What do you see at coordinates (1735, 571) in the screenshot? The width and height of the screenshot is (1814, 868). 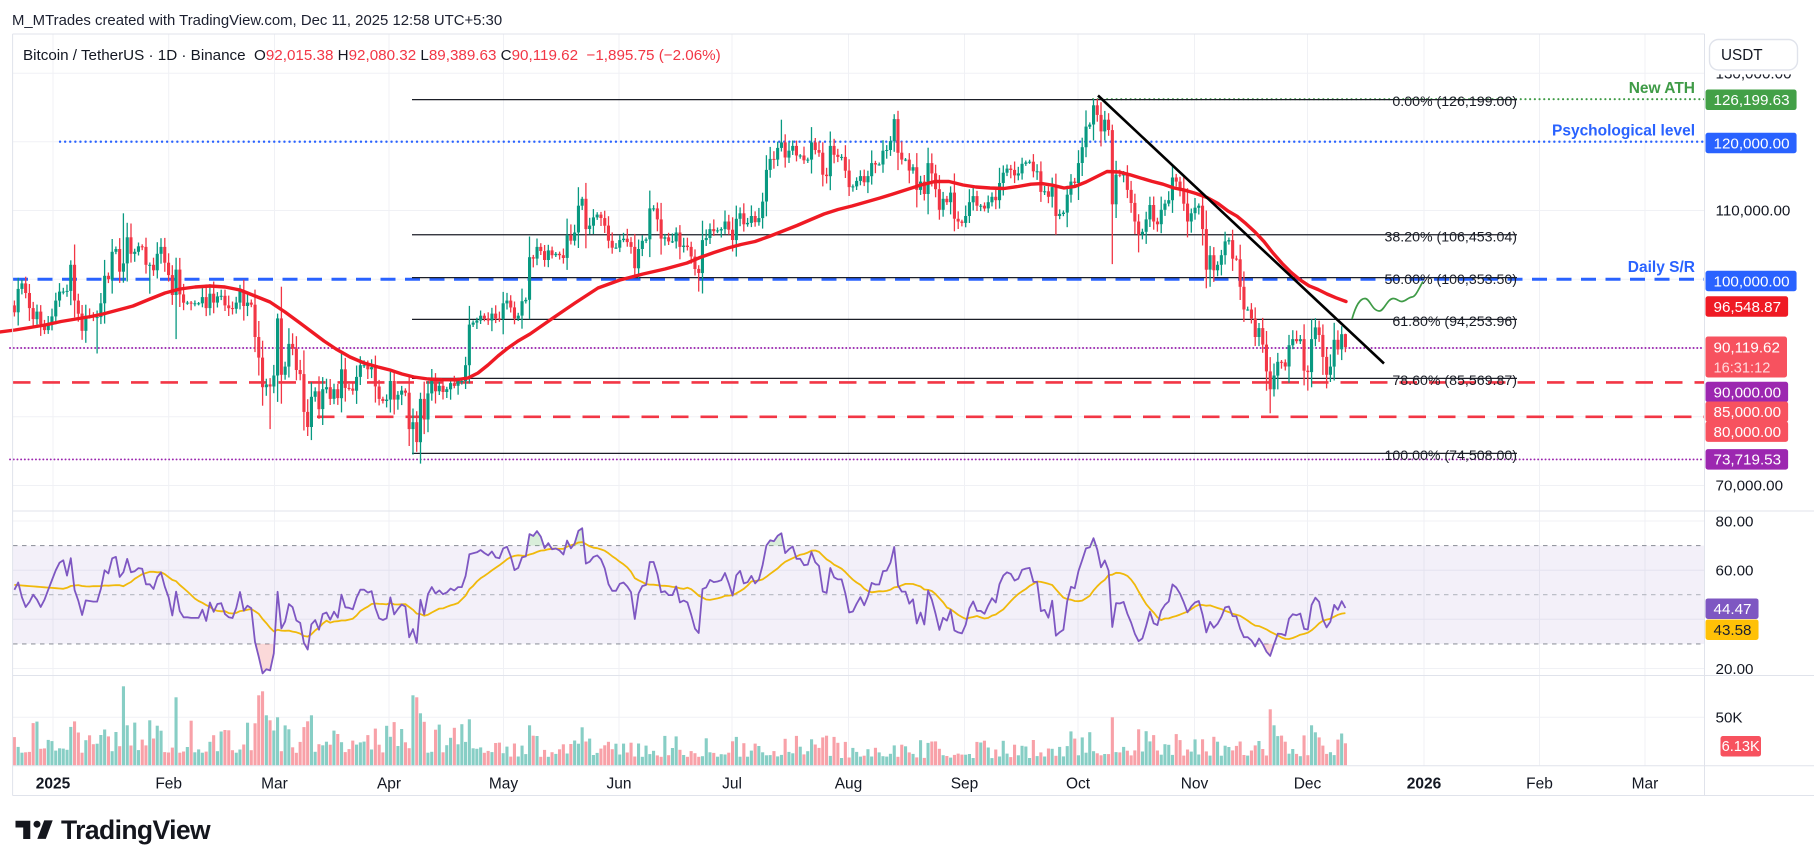 I see `svg-text: 60.00` at bounding box center [1735, 571].